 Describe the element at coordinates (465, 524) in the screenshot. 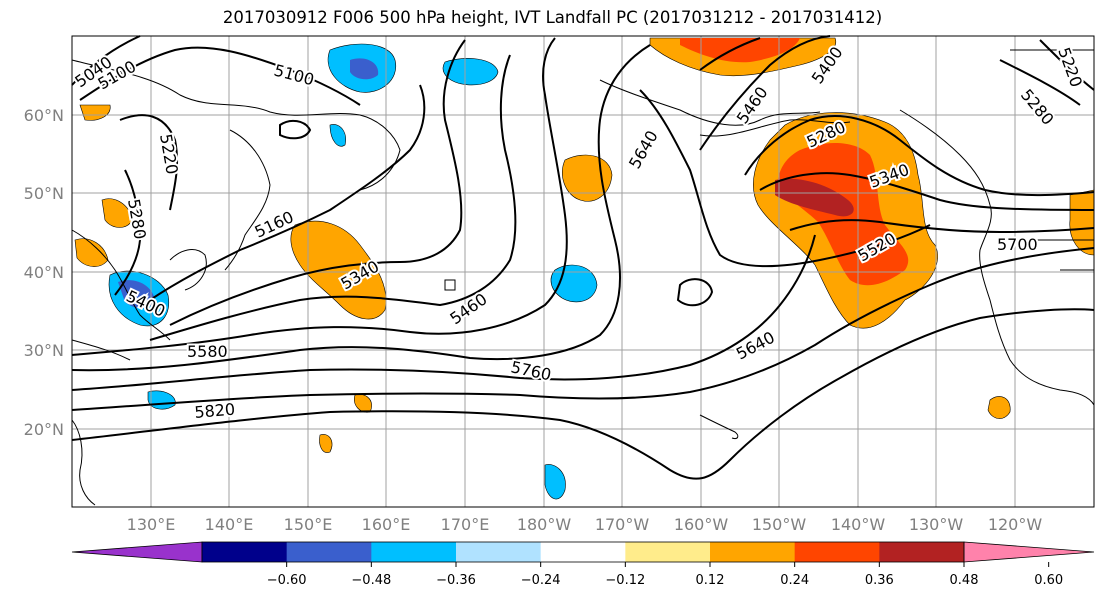

I see `lon-label: 170°E` at that location.